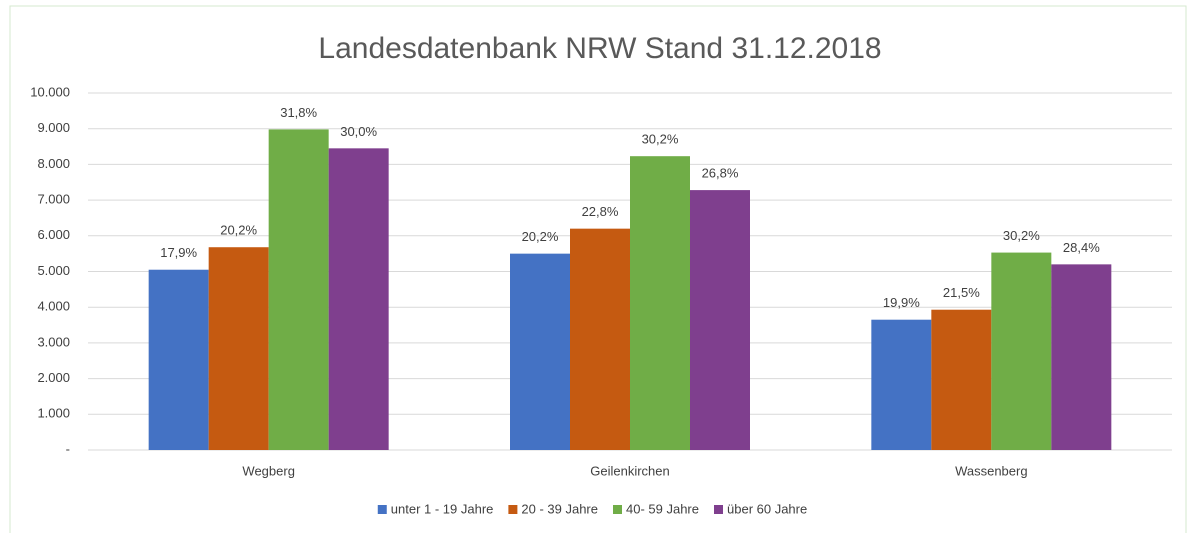 This screenshot has height=533, width=1188. Describe the element at coordinates (268, 470) in the screenshot. I see `x-tick-label: Wegberg` at that location.